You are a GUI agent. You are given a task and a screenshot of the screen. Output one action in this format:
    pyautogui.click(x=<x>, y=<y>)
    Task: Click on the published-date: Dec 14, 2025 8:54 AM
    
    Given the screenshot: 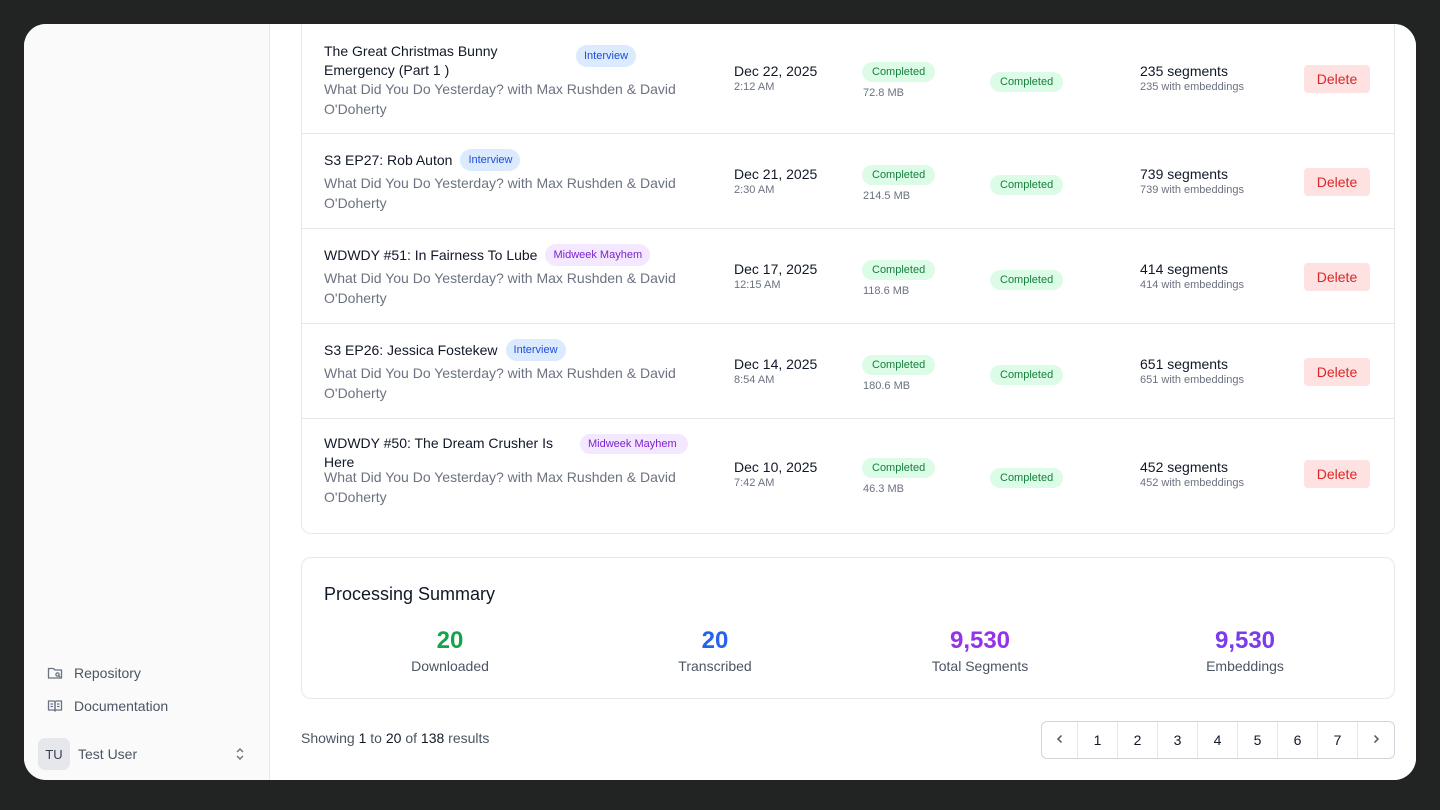 What is the action you would take?
    pyautogui.click(x=775, y=371)
    